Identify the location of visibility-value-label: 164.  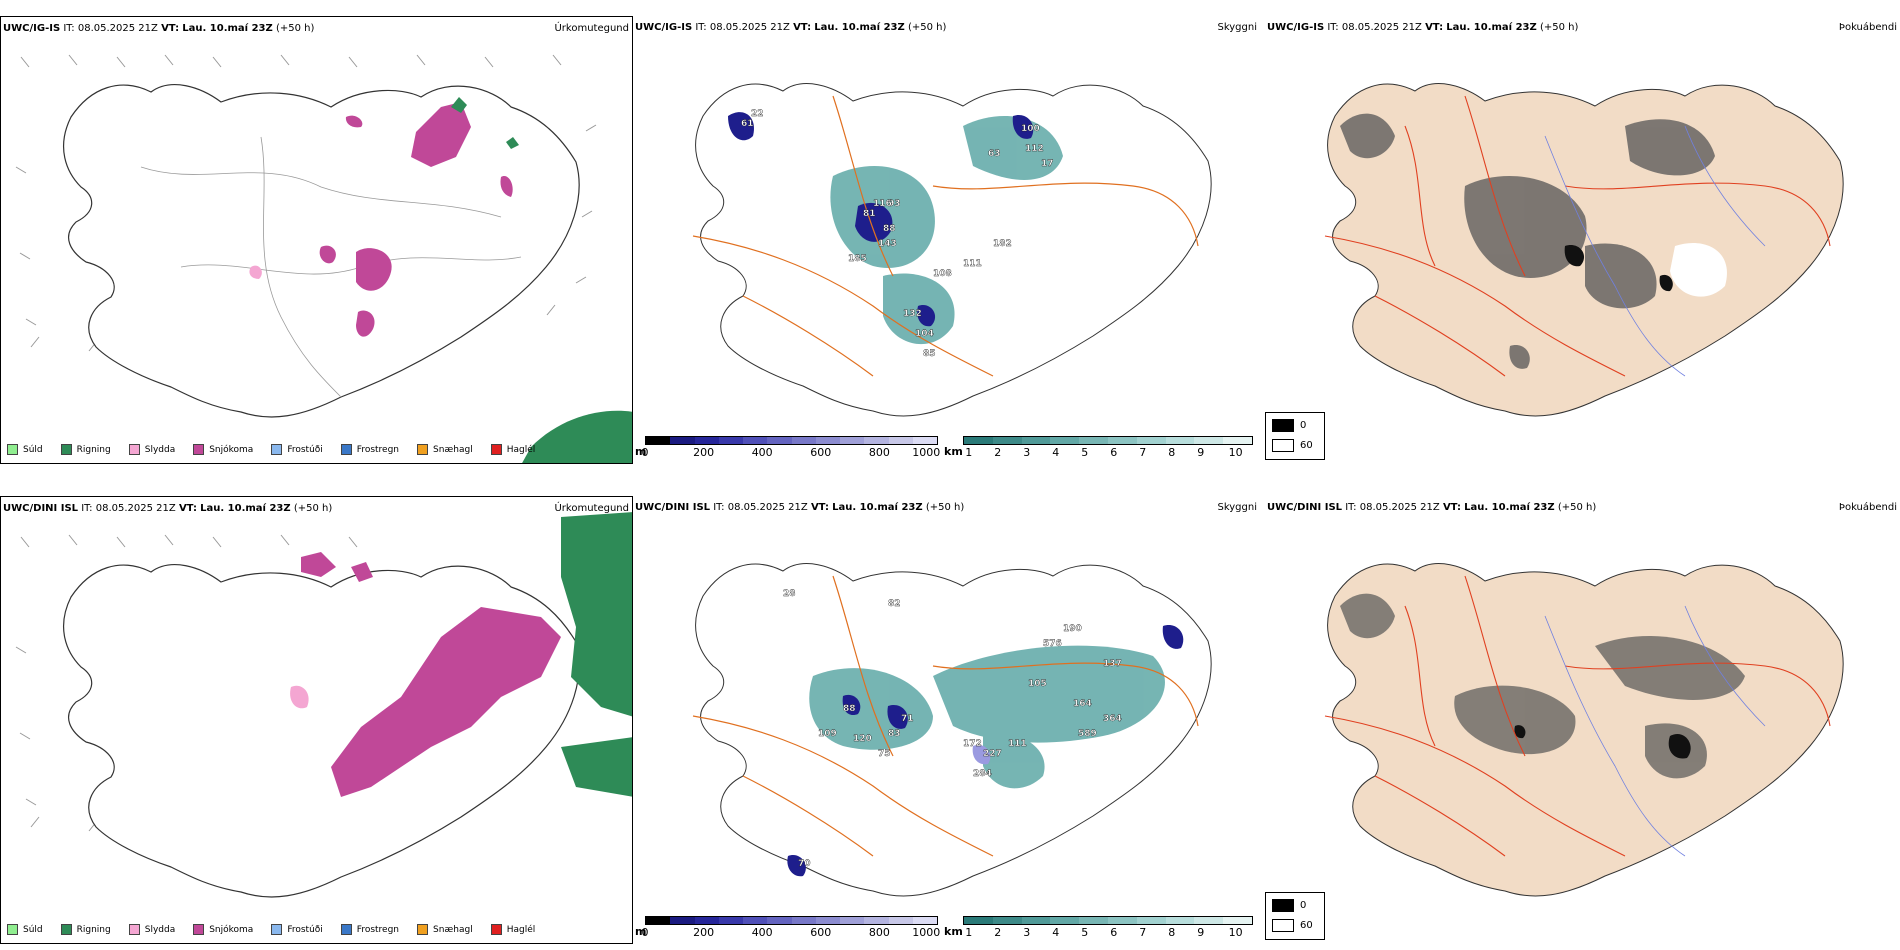
(1082, 704).